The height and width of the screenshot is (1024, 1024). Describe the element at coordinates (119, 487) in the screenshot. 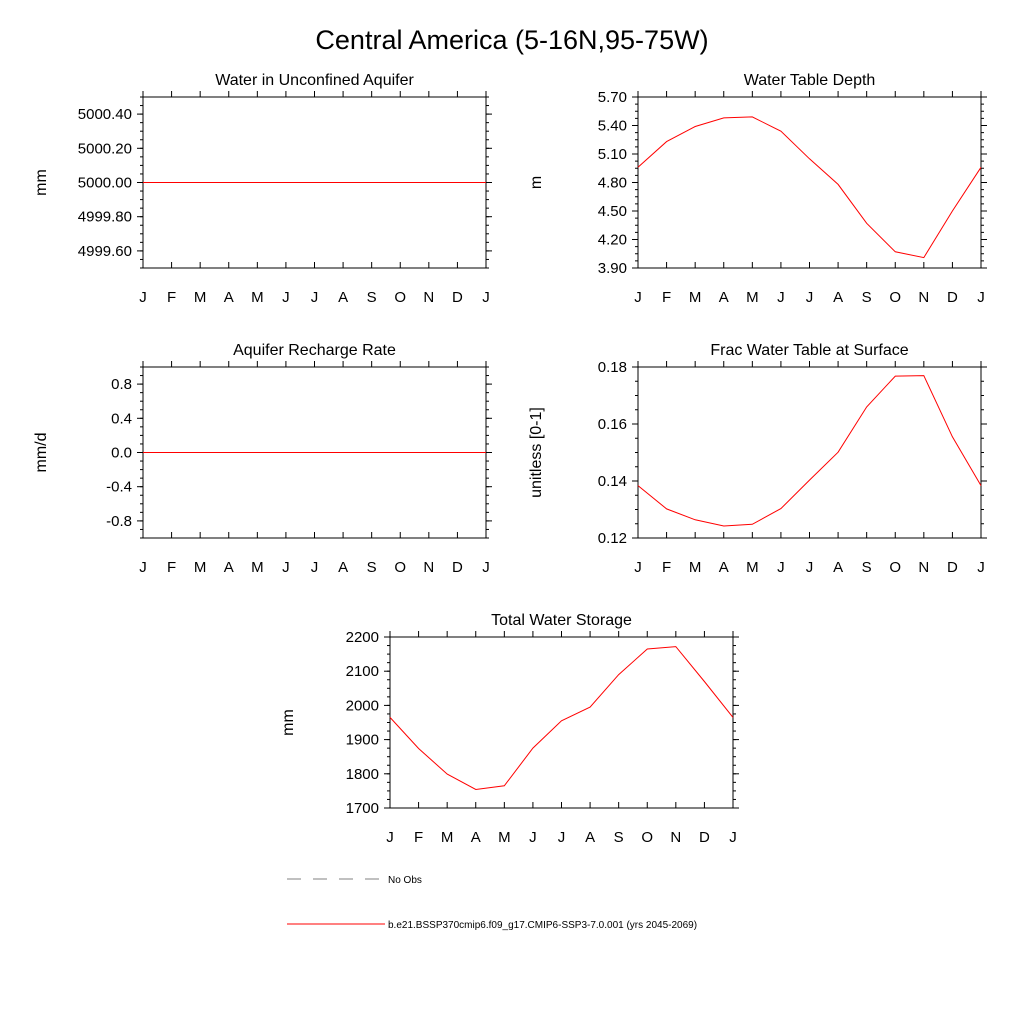

I see `y-tick-label: -0.4` at that location.